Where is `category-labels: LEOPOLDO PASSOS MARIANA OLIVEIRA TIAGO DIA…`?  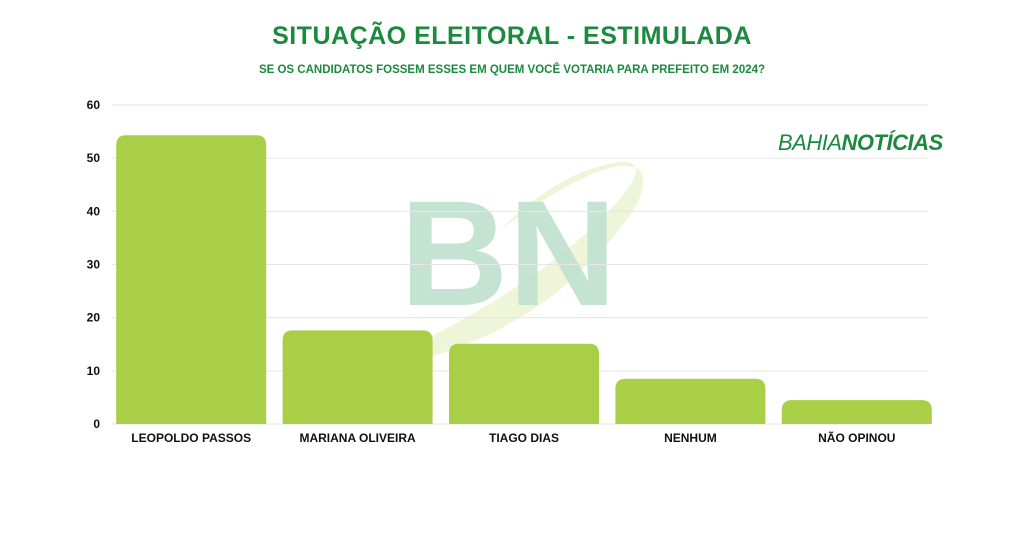
category-labels: LEOPOLDO PASSOS MARIANA OLIVEIRA TIAGO DIA… is located at coordinates (513, 437).